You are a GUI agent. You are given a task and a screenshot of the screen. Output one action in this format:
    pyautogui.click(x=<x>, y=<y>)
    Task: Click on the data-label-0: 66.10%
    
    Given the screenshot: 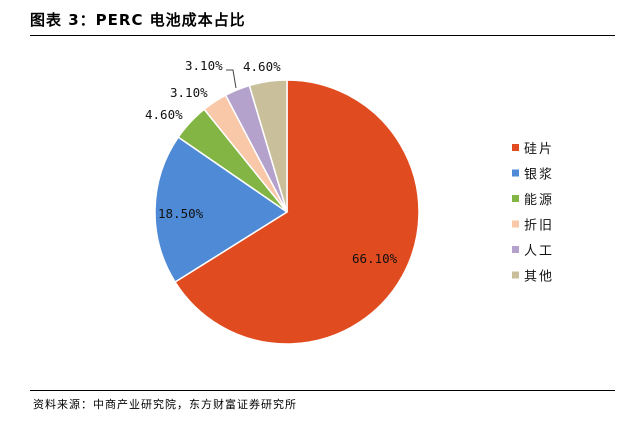 What is the action you would take?
    pyautogui.click(x=375, y=258)
    